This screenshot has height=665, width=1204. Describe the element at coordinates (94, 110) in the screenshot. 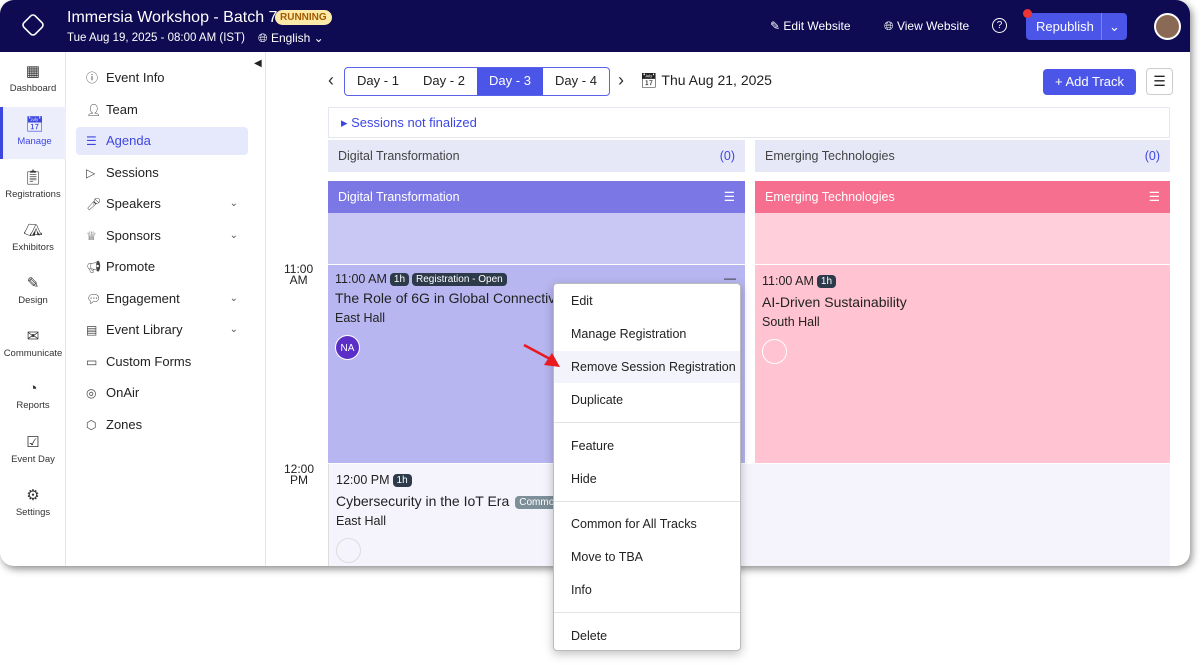

I see `team-icon: 👤︎` at that location.